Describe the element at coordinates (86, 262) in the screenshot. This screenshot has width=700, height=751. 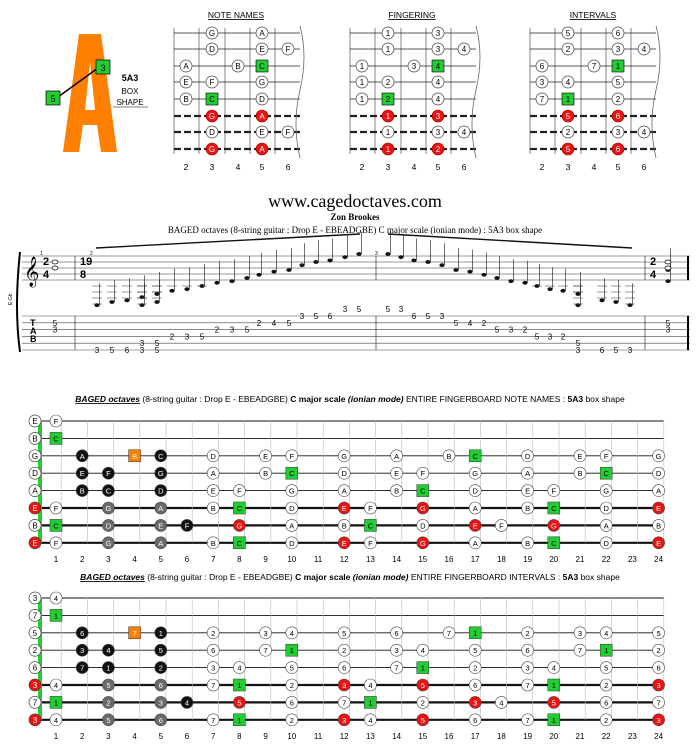
I see `time-sig-mid-top: 19` at that location.